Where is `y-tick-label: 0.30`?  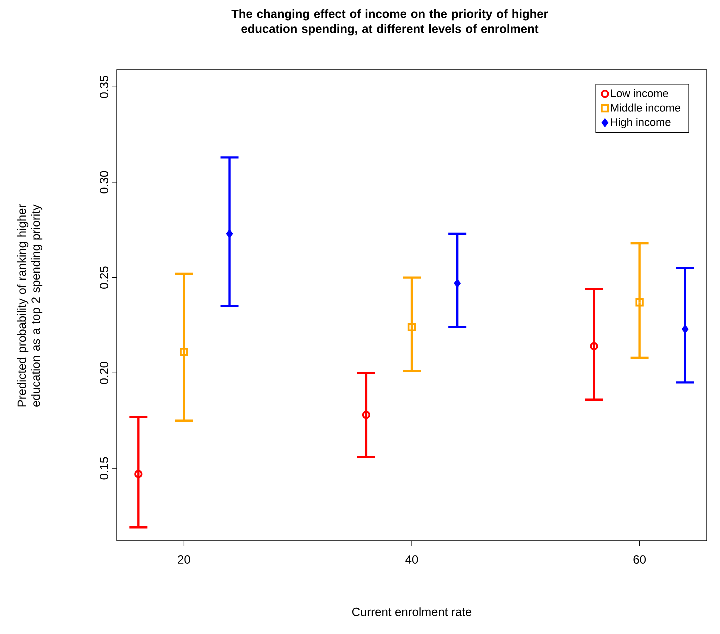 y-tick-label: 0.30 is located at coordinates (104, 182).